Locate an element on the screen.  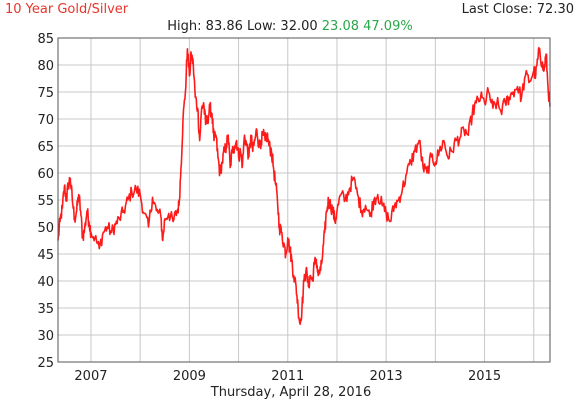
y-tick-label: 80 is located at coordinates (45, 66).